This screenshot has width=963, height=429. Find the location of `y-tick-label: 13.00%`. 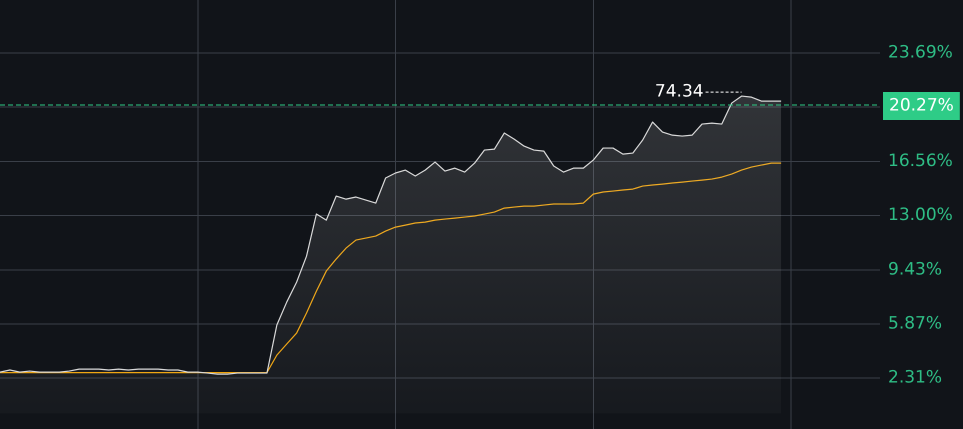

y-tick-label: 13.00% is located at coordinates (920, 214).